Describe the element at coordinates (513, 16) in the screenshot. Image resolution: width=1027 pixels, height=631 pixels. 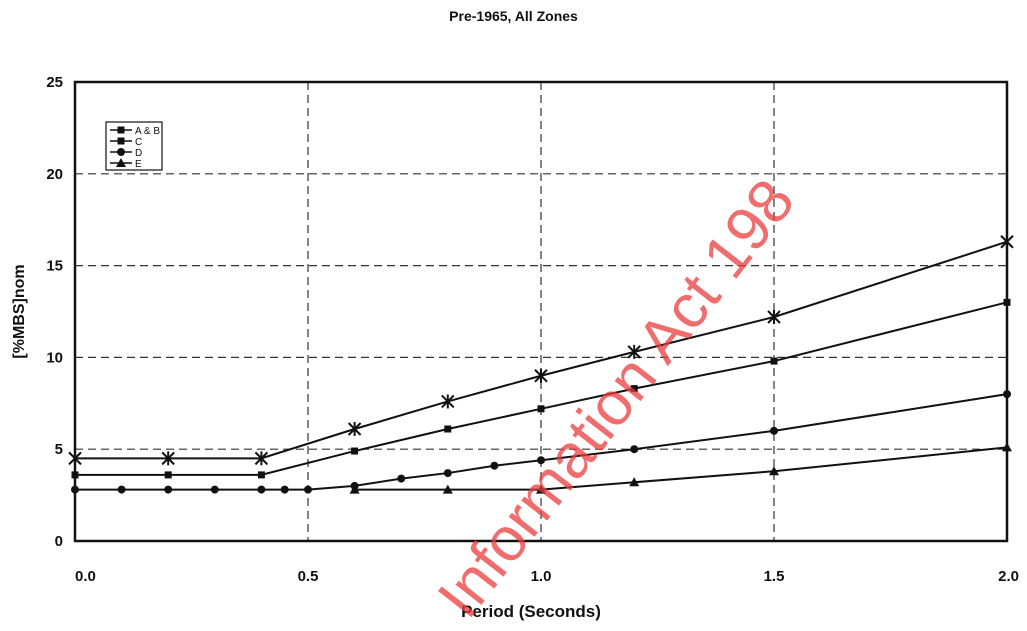
I see `chart-title: Pre-1965, All Zones` at that location.